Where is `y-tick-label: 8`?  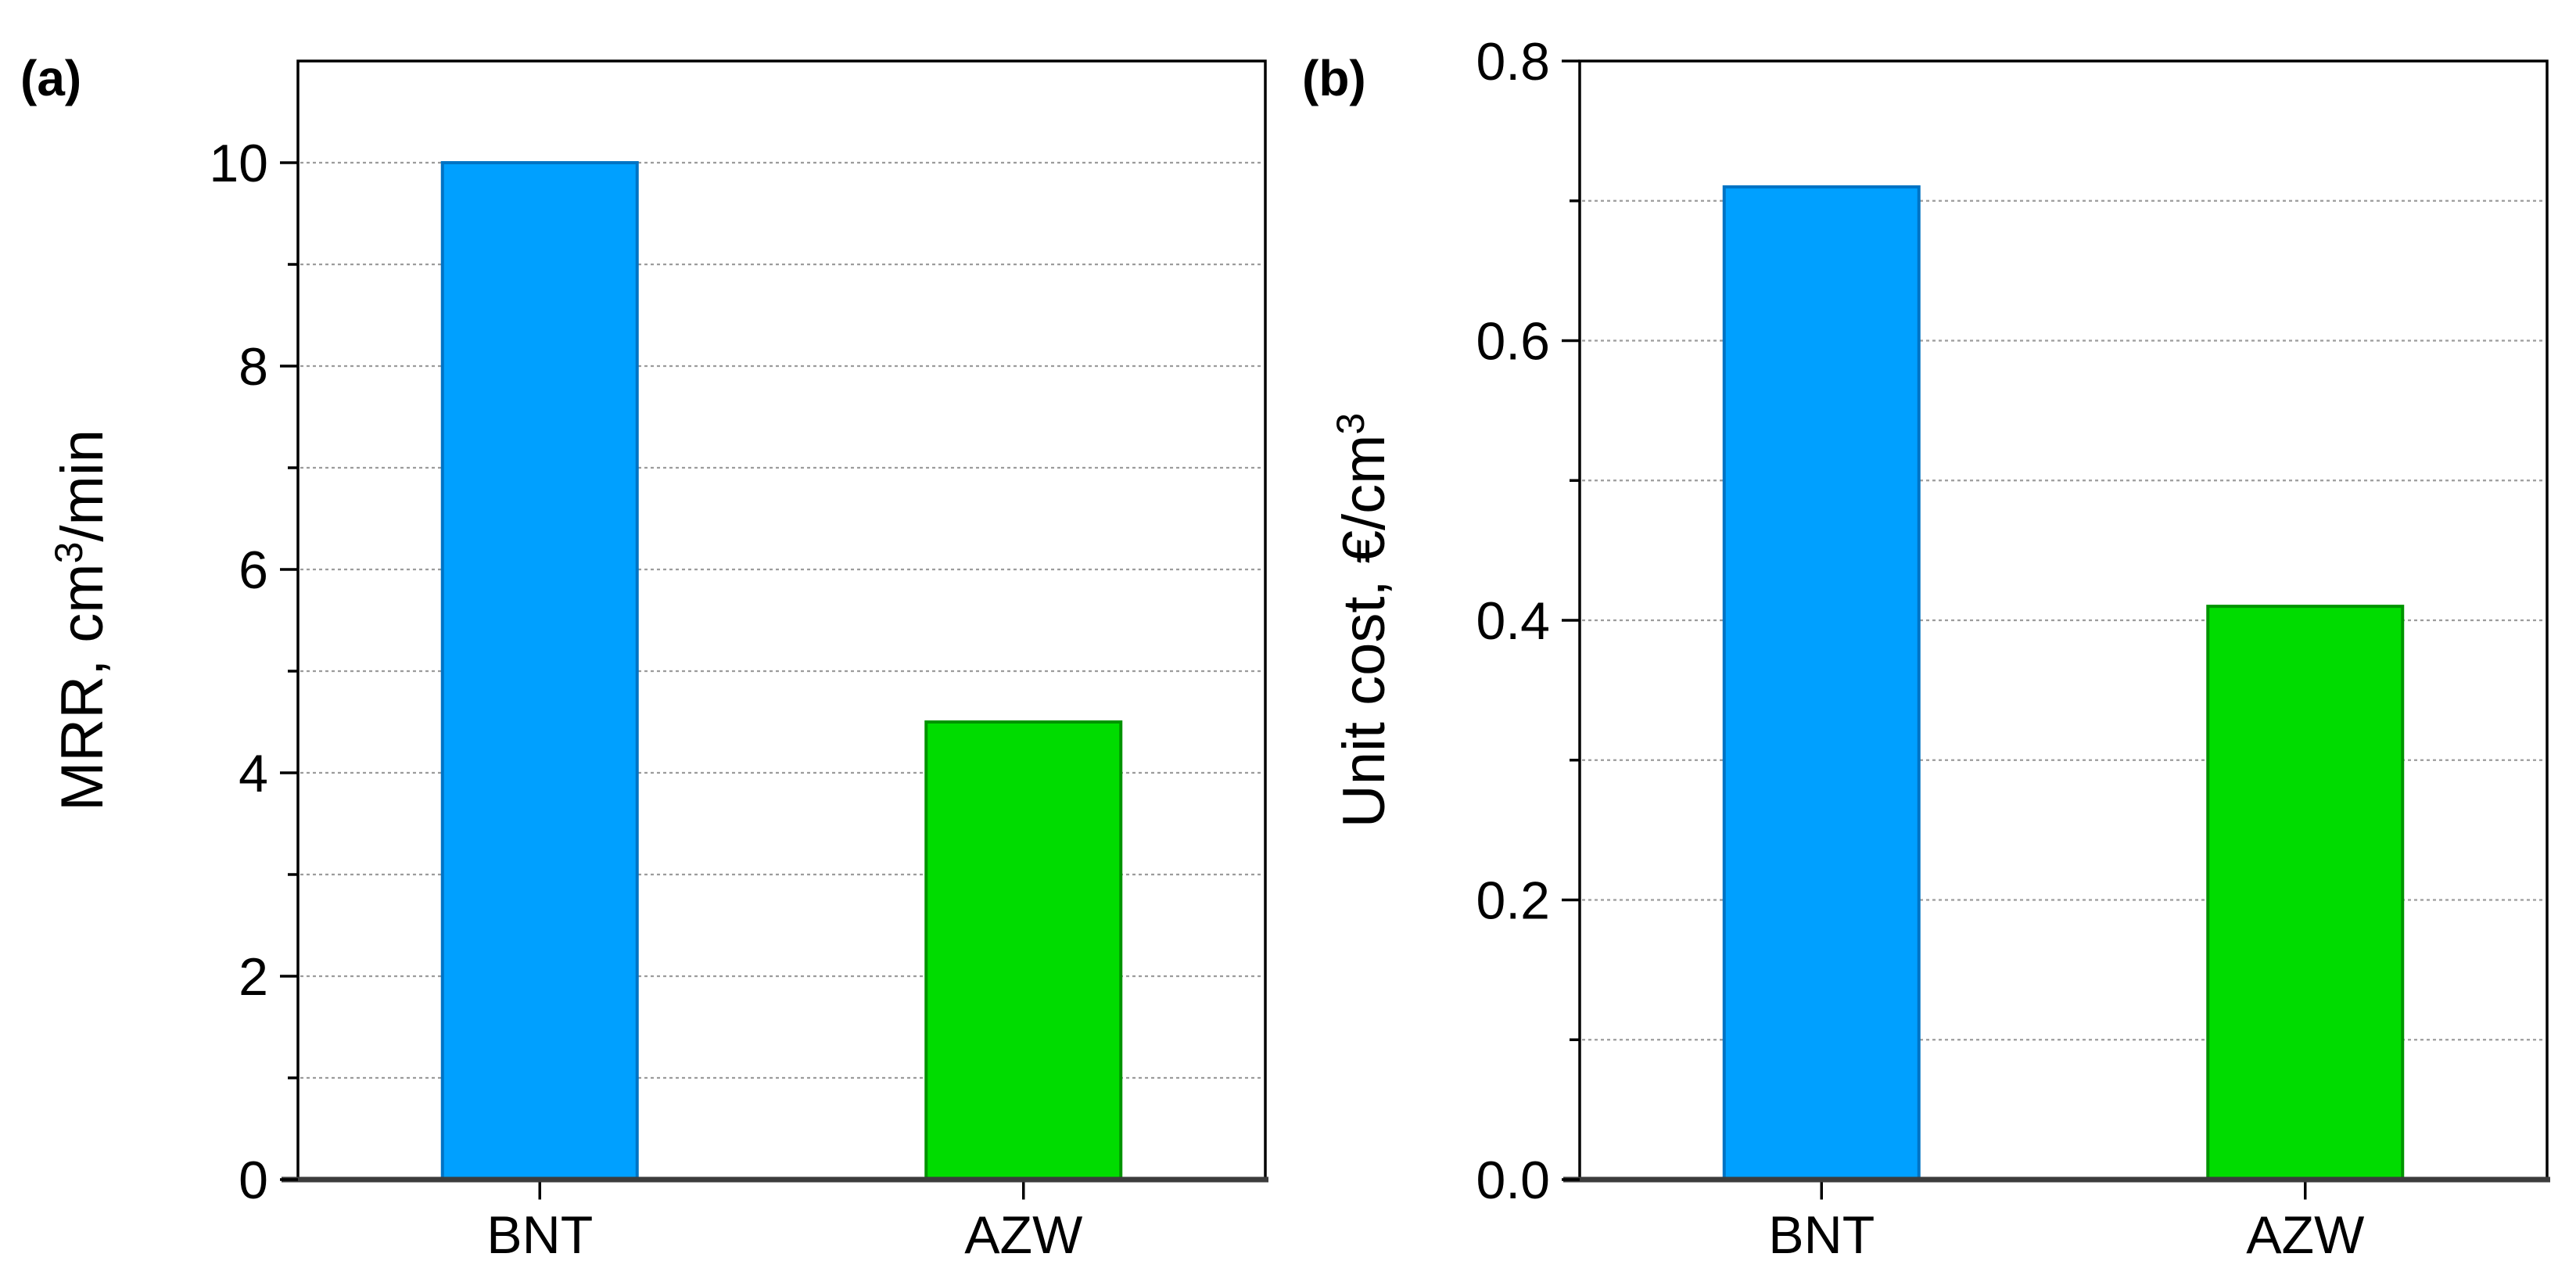
y-tick-label: 8 is located at coordinates (253, 367).